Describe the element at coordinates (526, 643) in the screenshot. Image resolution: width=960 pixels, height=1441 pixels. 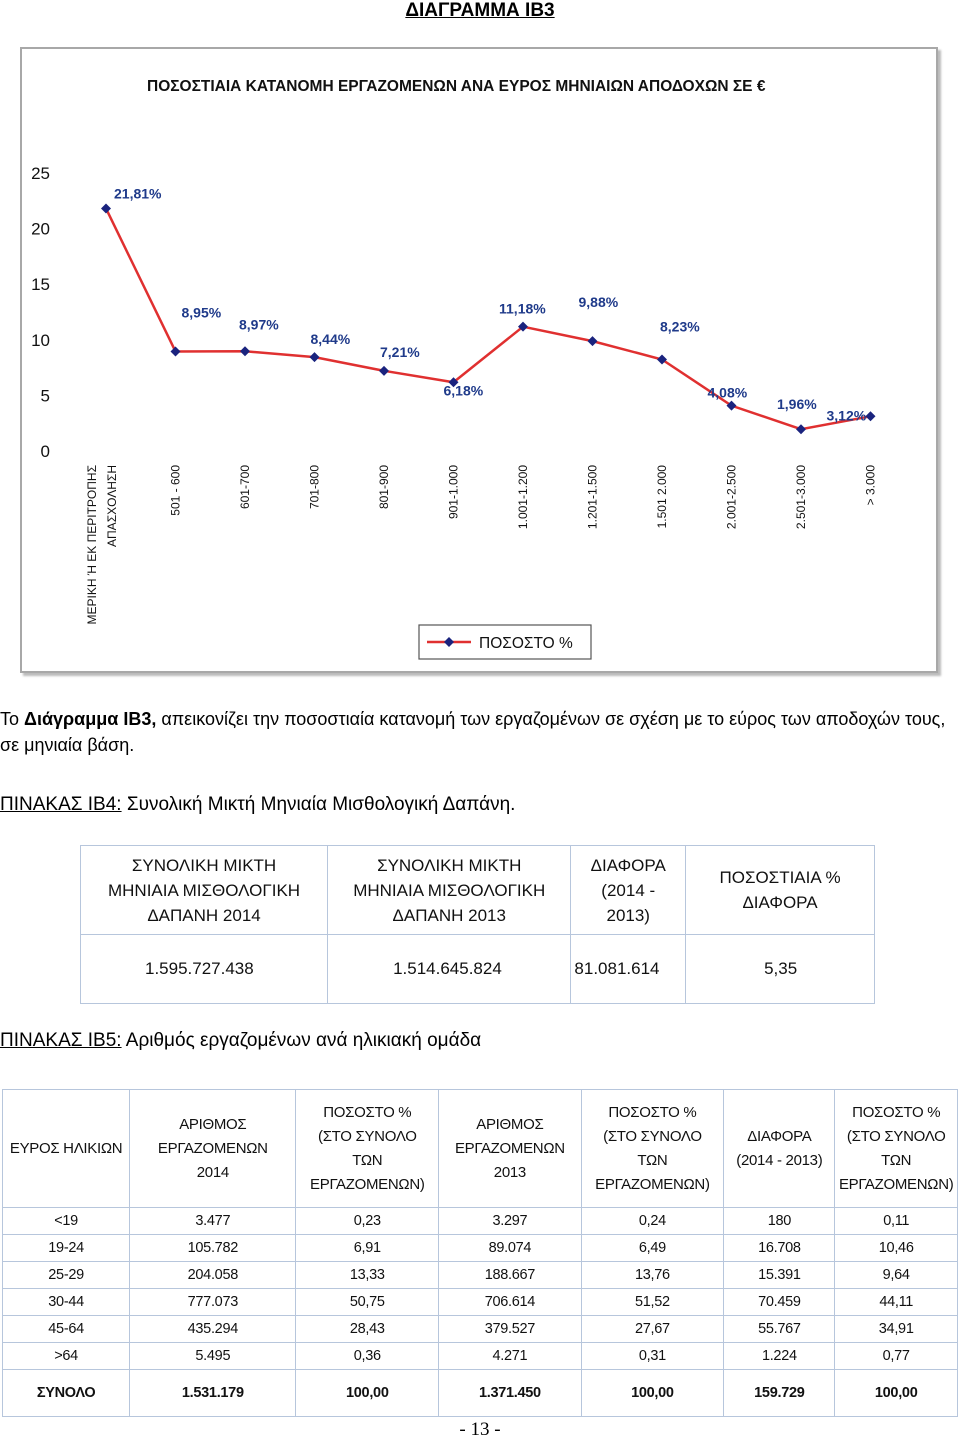
I see `legend-label: ΠΟΣΟΣΤΟ %` at that location.